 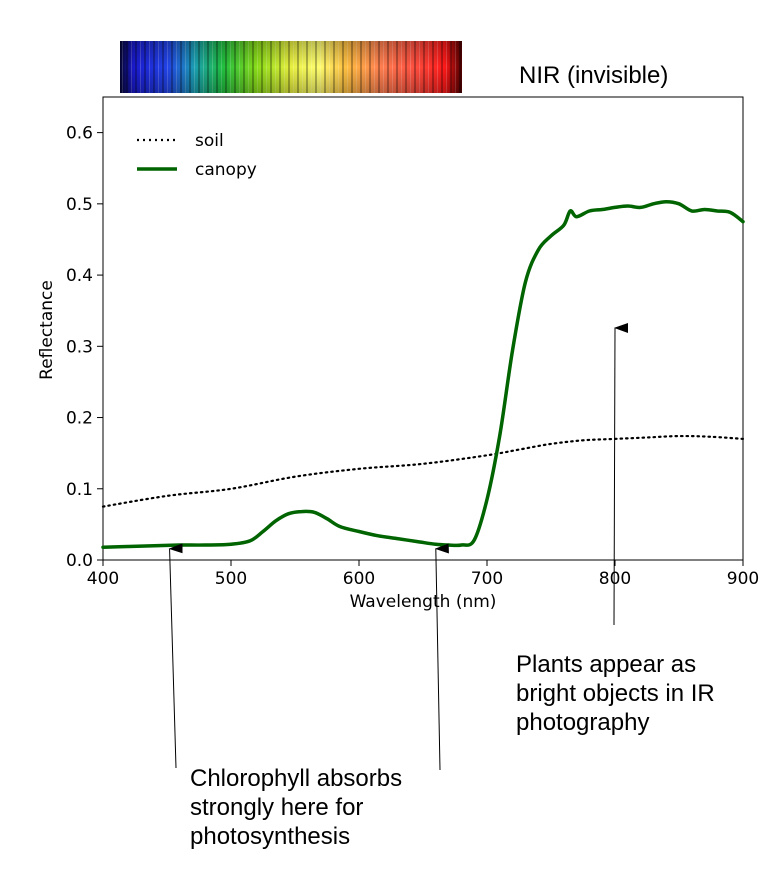 What do you see at coordinates (359, 579) in the screenshot?
I see `x-tick-label: 600` at bounding box center [359, 579].